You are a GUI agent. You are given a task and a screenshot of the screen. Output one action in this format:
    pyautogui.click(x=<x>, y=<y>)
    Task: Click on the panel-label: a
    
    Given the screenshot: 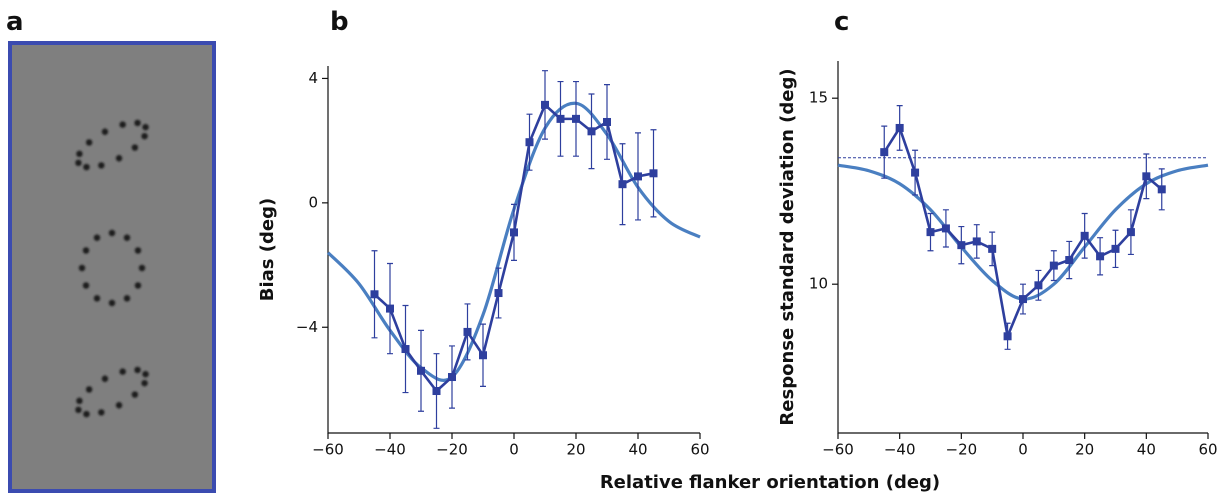 What is the action you would take?
    pyautogui.click(x=15, y=22)
    